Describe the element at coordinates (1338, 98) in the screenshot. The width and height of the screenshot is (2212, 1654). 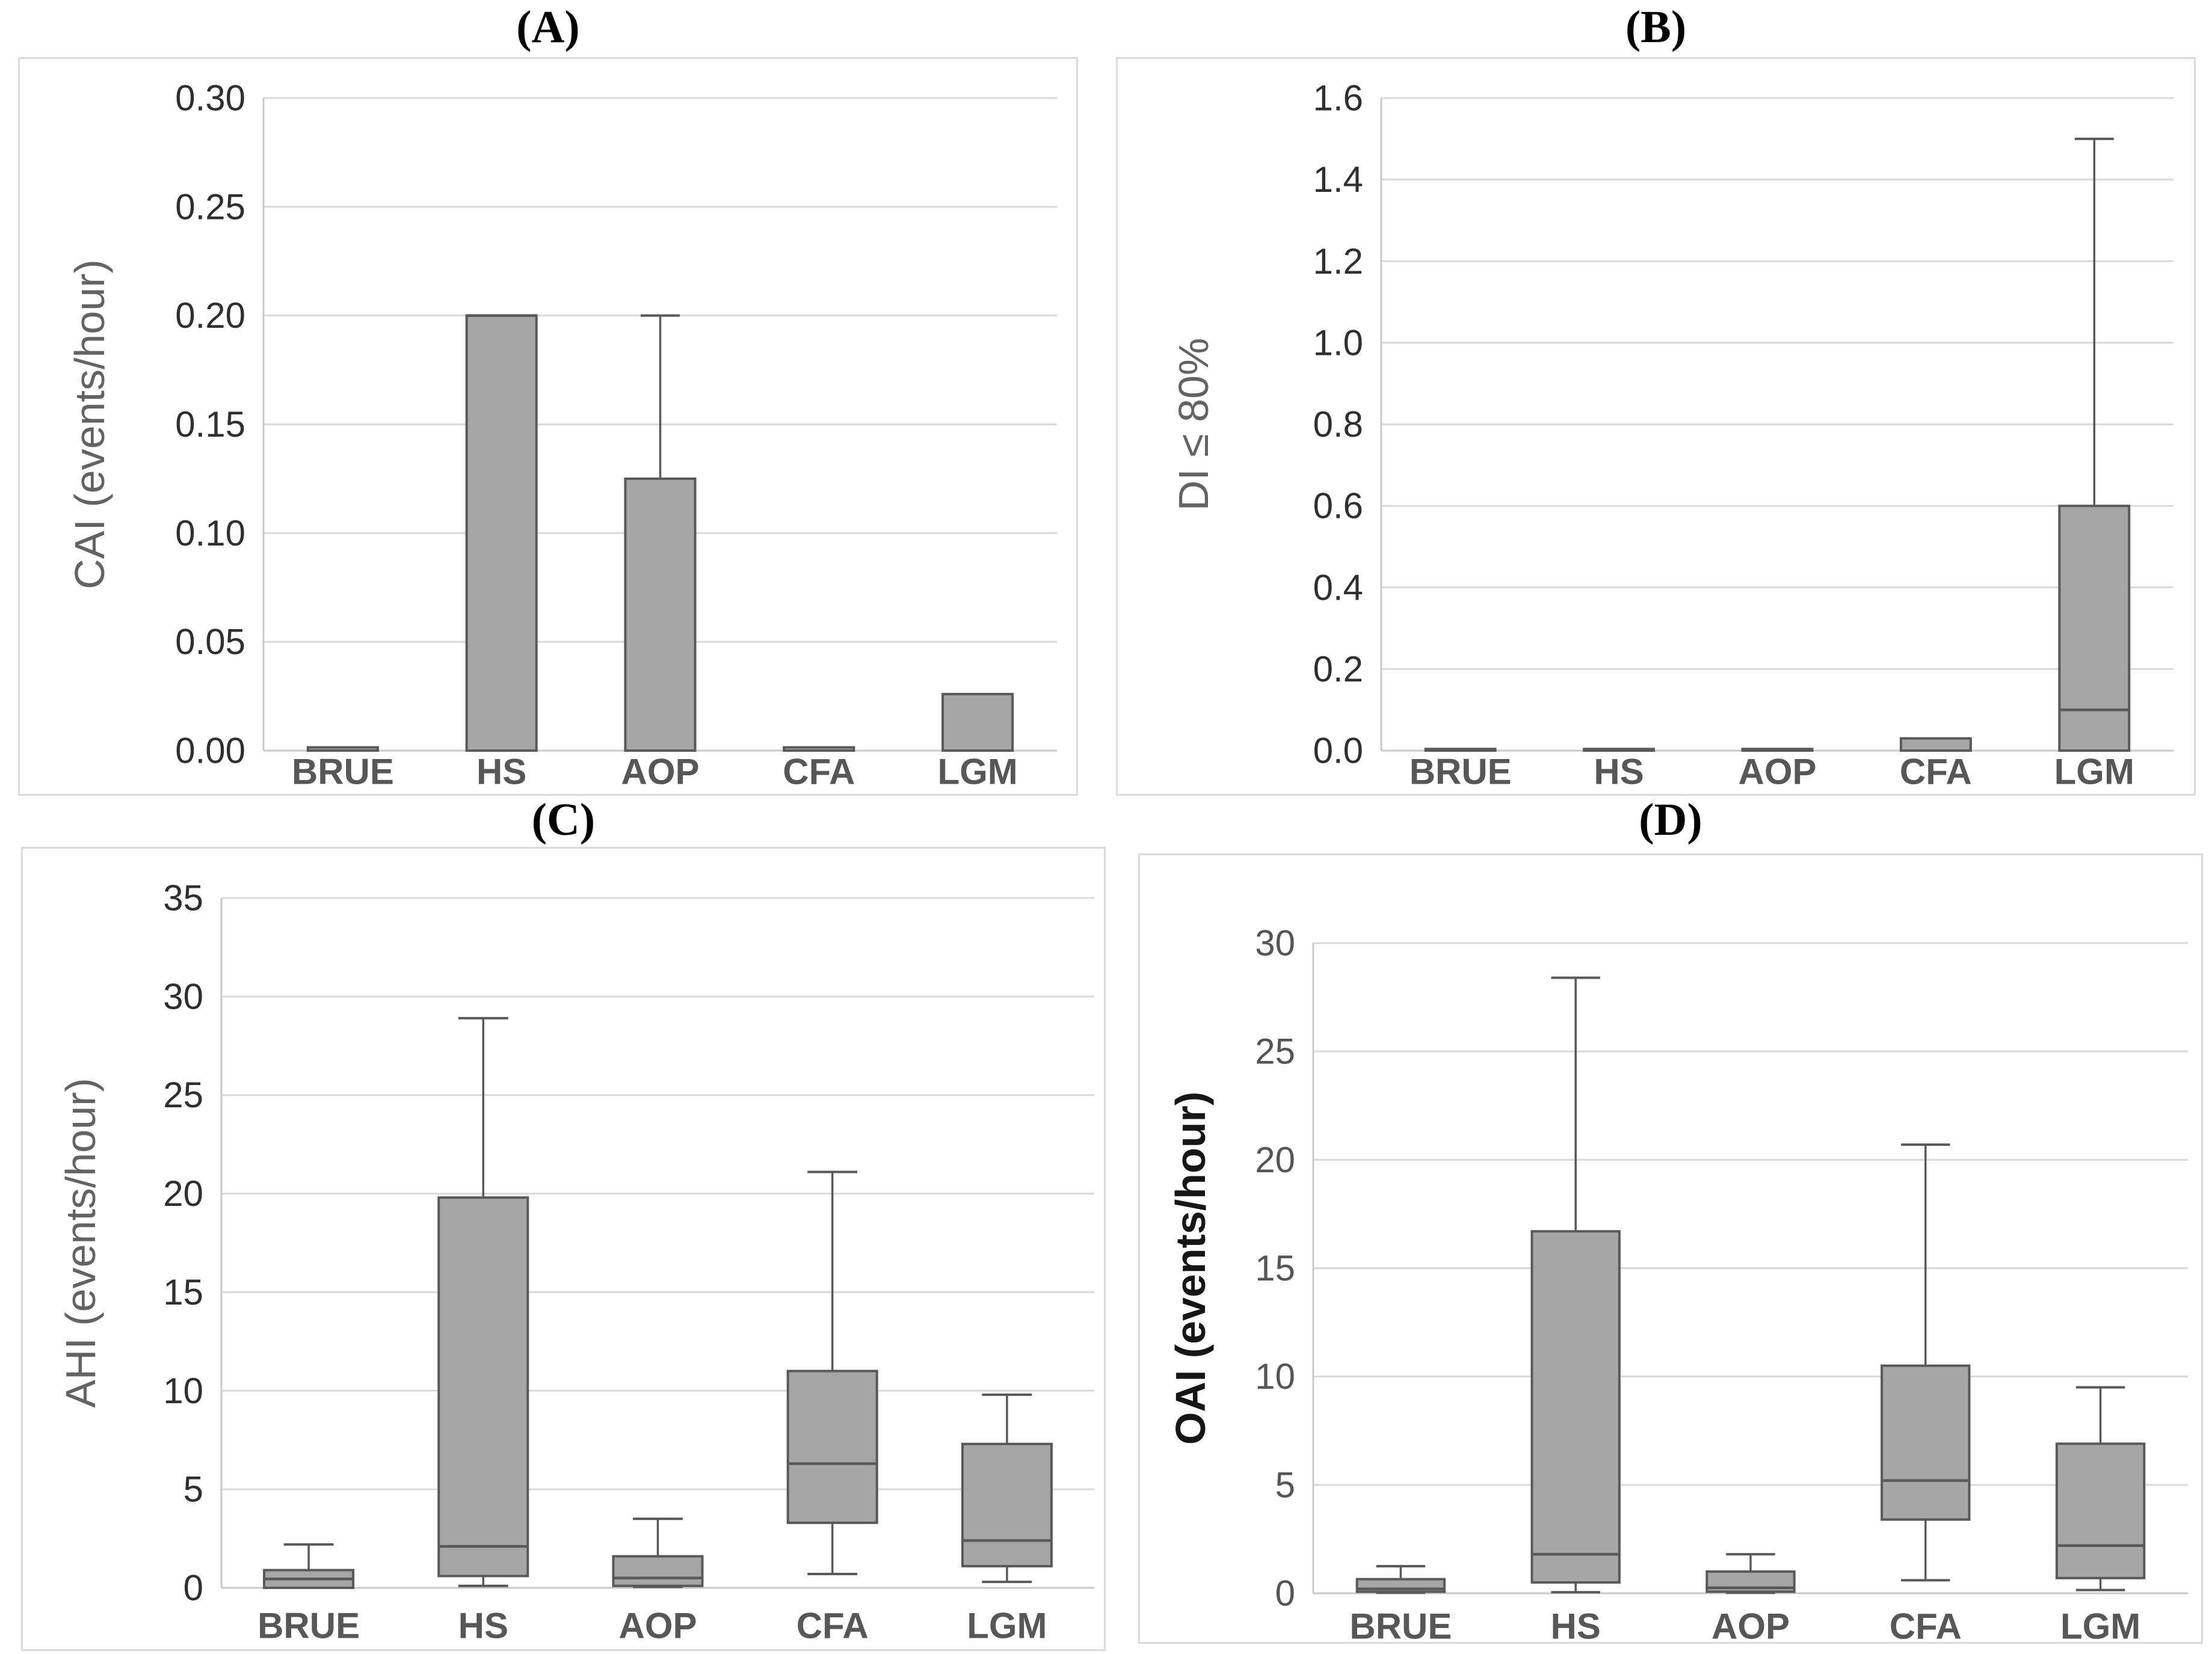
I see `y-tick-label: 1.6` at that location.